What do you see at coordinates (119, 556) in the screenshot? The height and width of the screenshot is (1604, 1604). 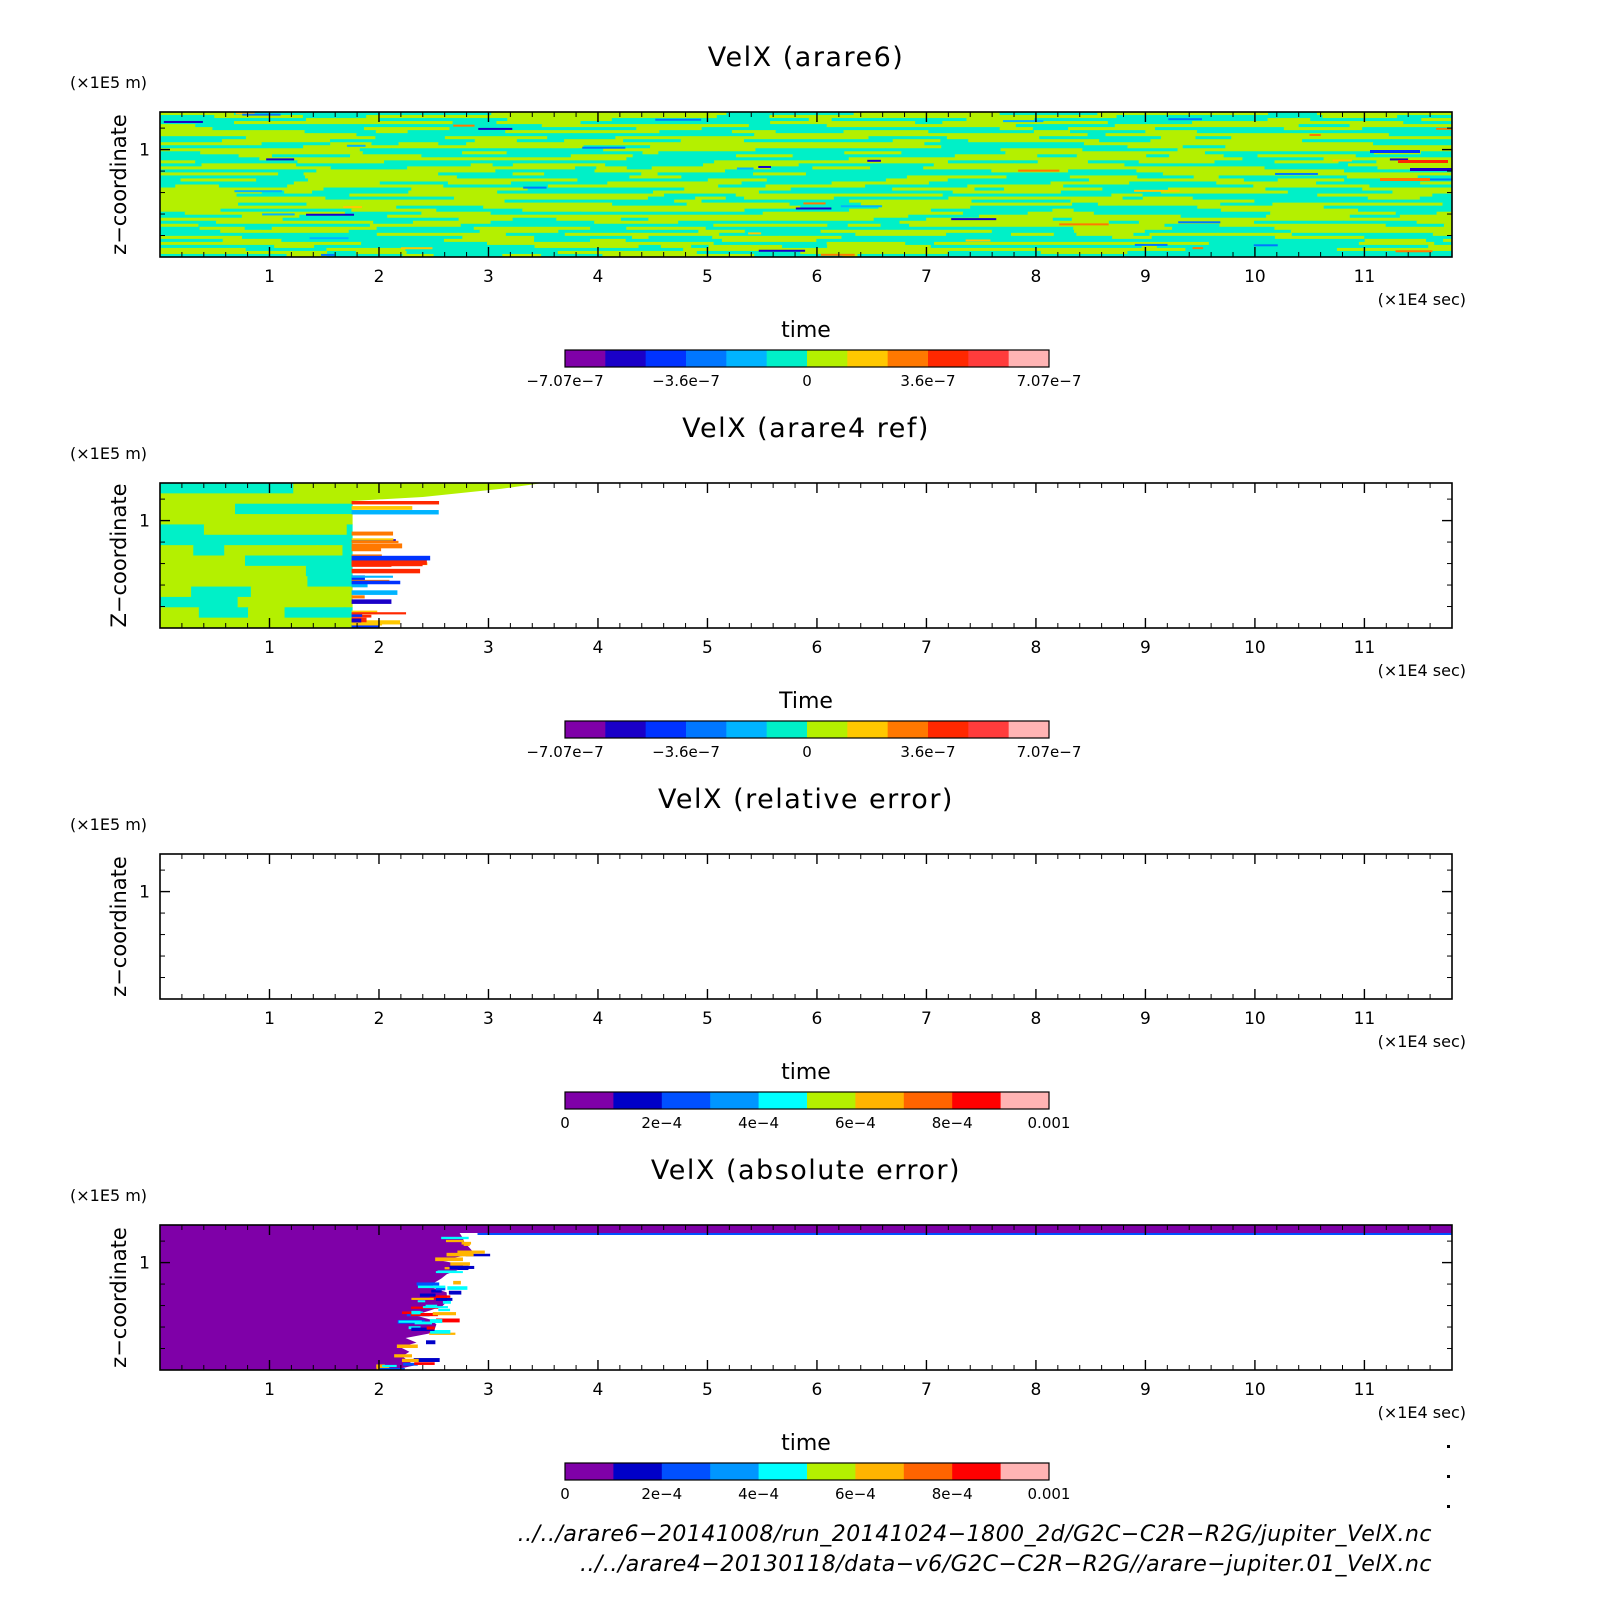 I see `y-axis-label: Z−coordinate` at bounding box center [119, 556].